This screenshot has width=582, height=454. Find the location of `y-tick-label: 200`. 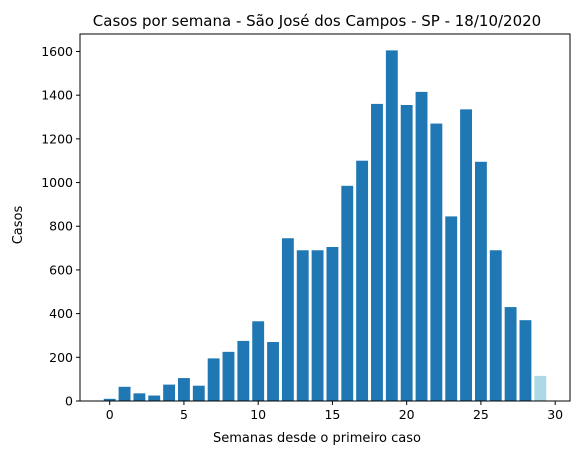

y-tick-label: 200 is located at coordinates (61, 357).